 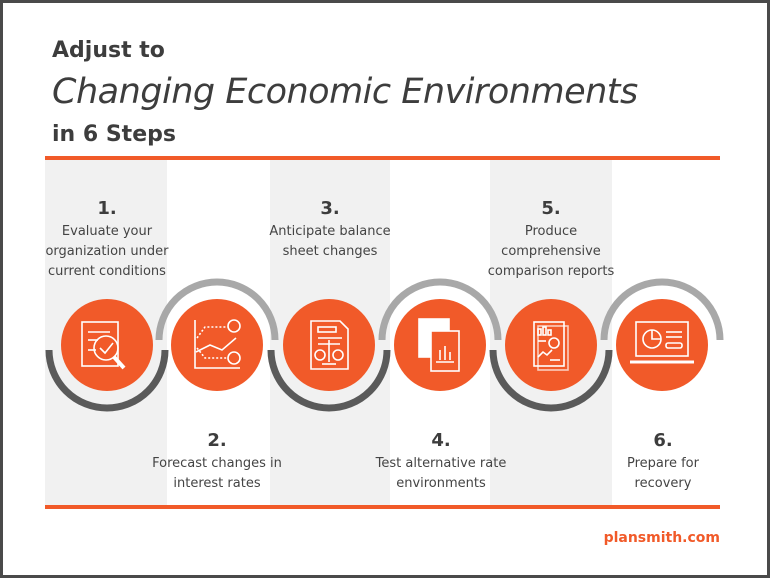 What do you see at coordinates (108, 50) in the screenshot?
I see `title-line-1: Adjust to` at bounding box center [108, 50].